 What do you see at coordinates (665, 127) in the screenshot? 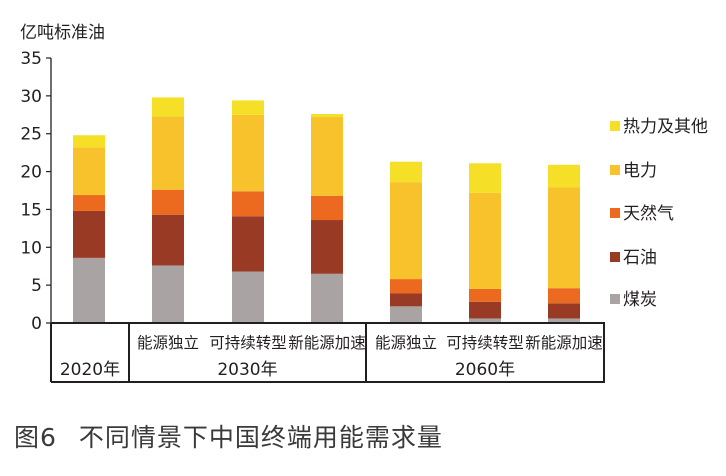
I see `legend-label: 热力及其他` at bounding box center [665, 127].